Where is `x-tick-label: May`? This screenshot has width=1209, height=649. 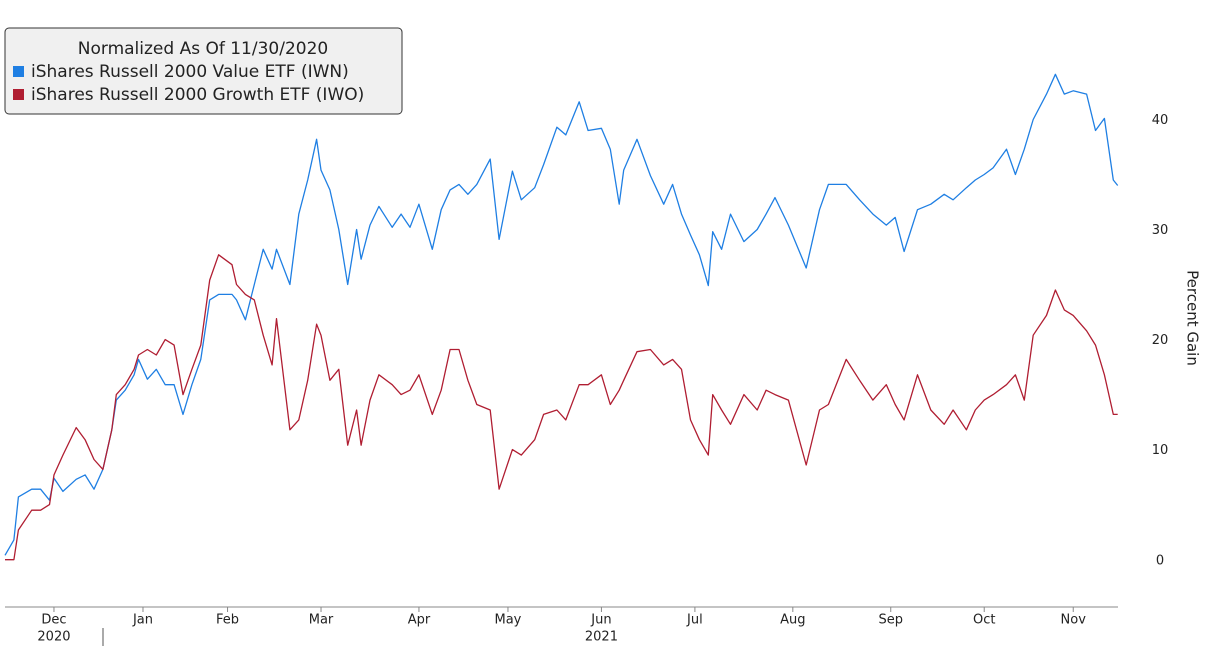 x-tick-label: May is located at coordinates (508, 620).